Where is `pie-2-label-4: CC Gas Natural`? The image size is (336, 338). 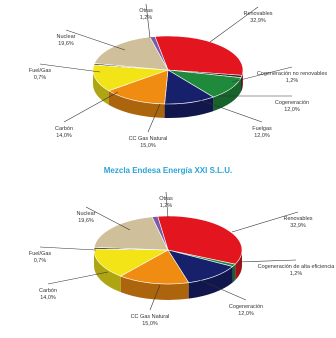 pie-2-label-4: CC Gas Natural is located at coordinates (150, 317).